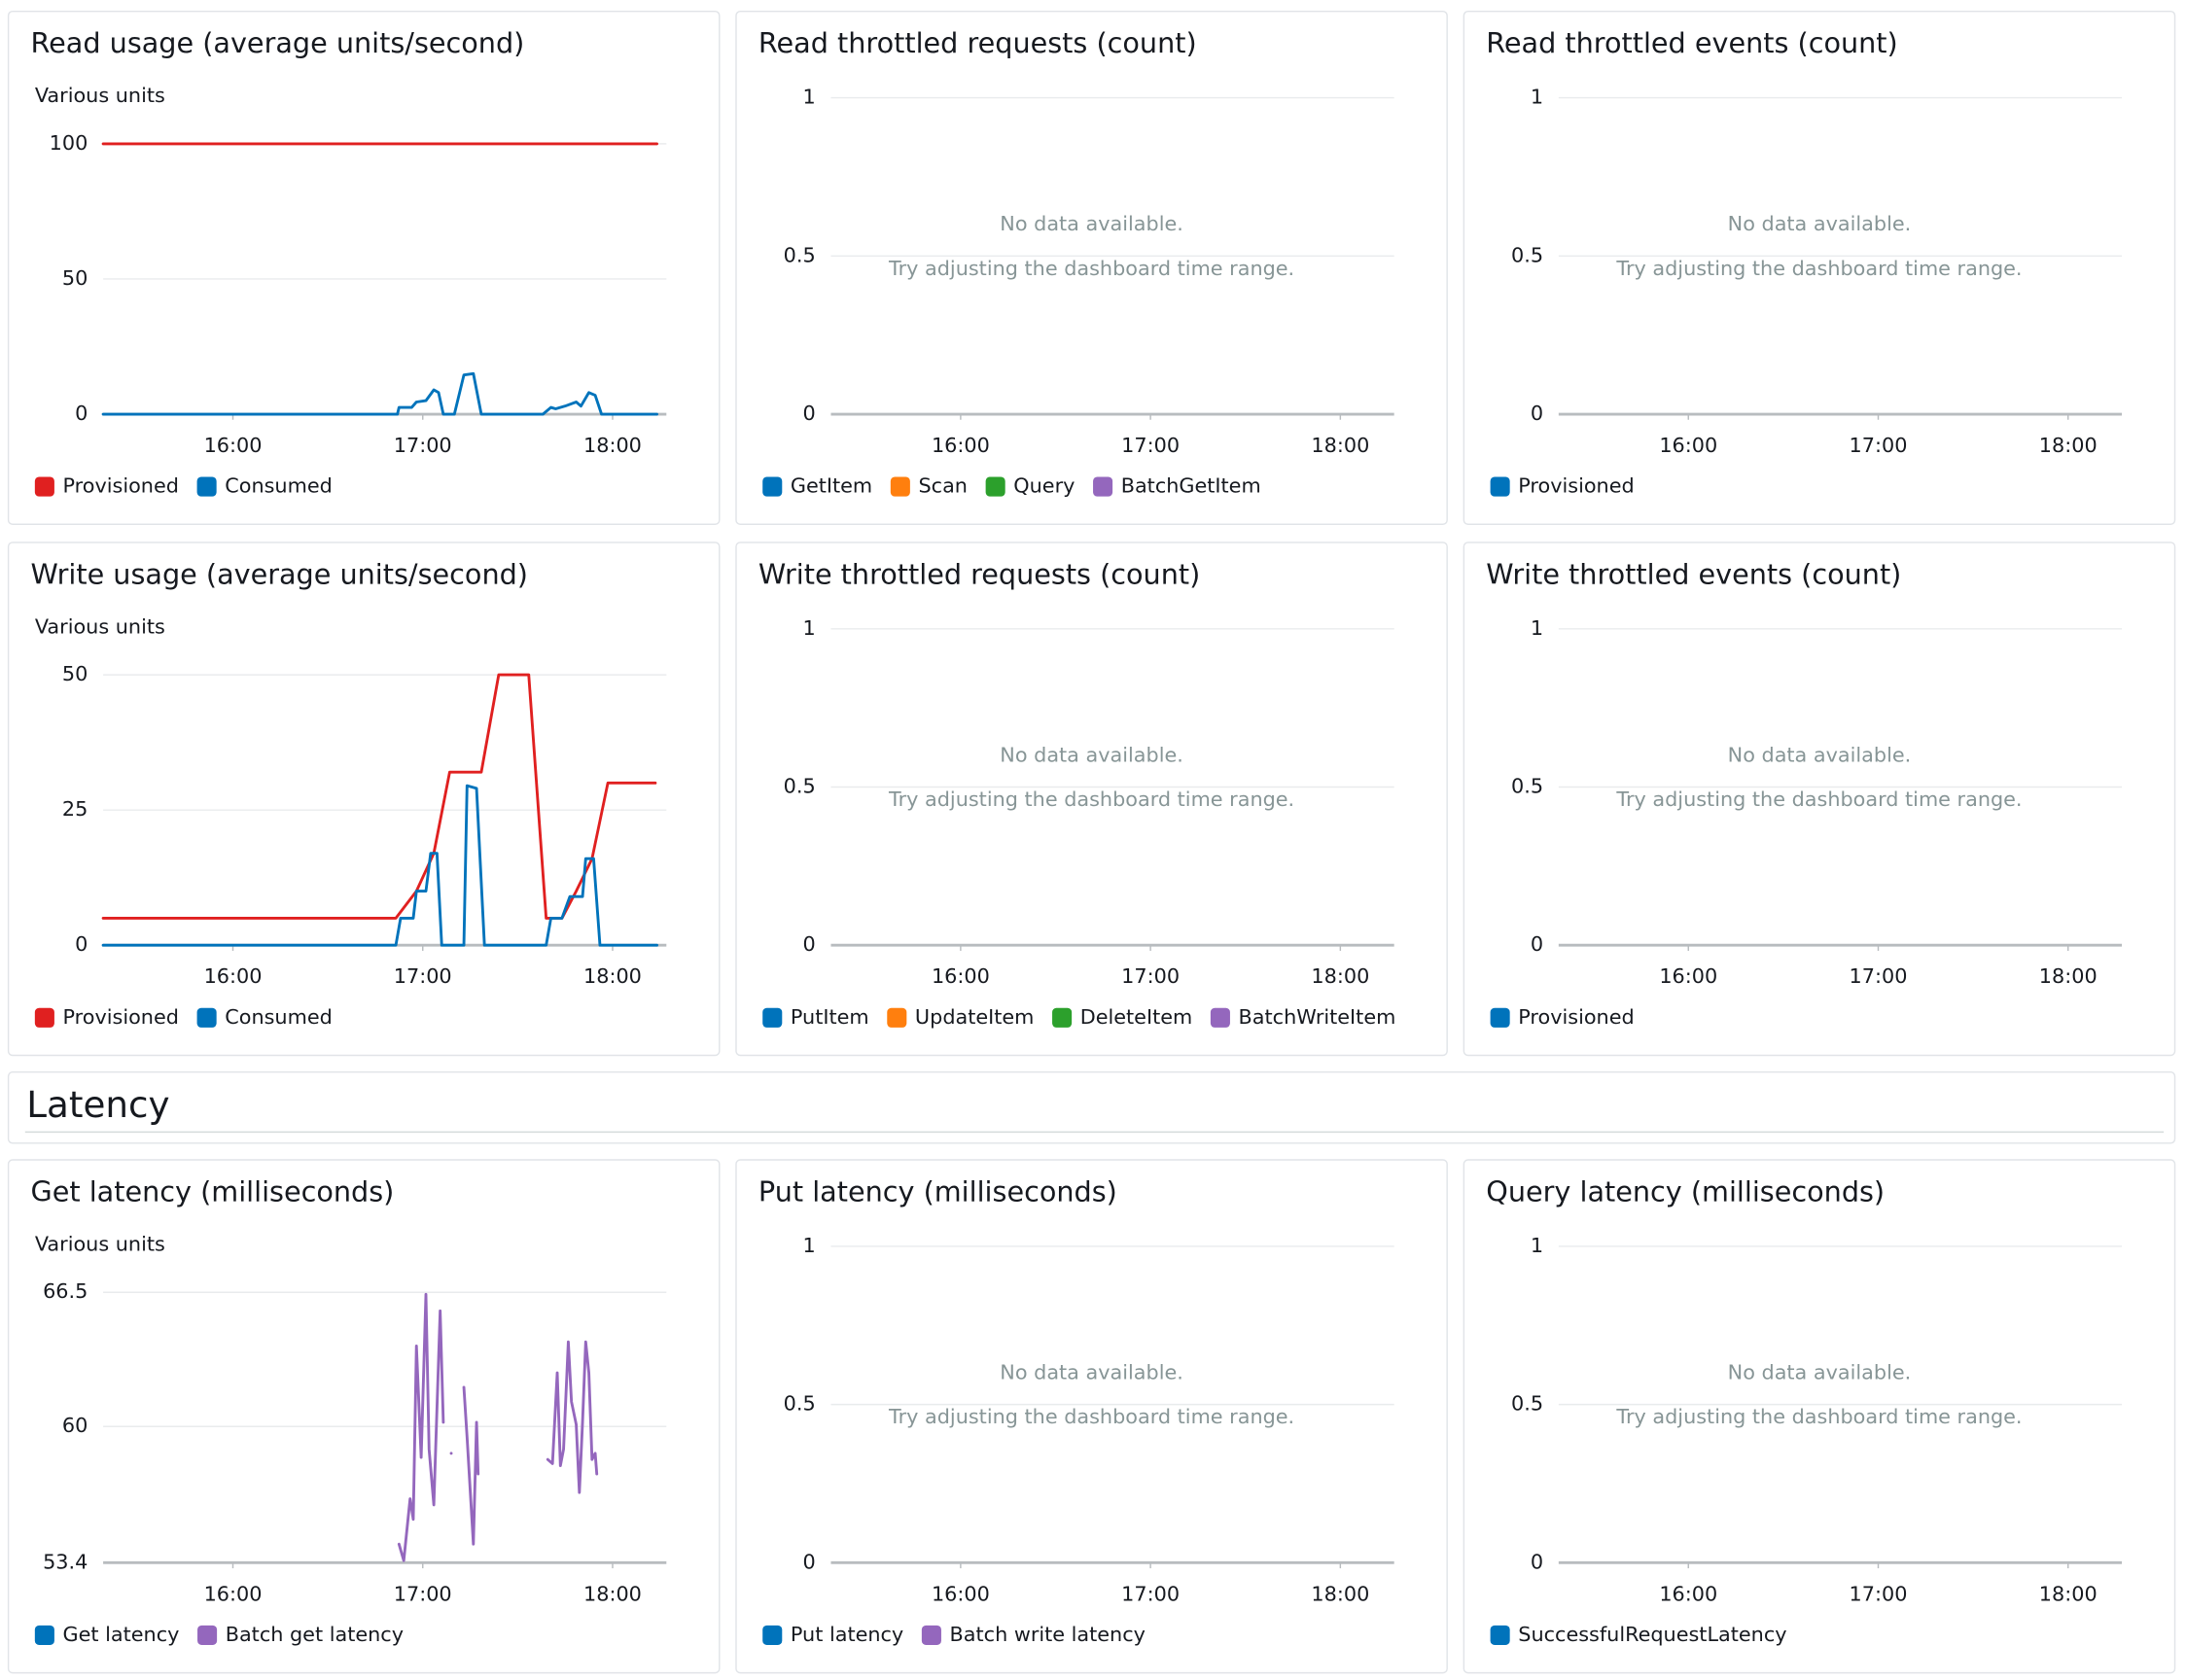 The image size is (2186, 1680). Describe the element at coordinates (1191, 486) in the screenshot. I see `legend-label: BatchGetItem` at that location.